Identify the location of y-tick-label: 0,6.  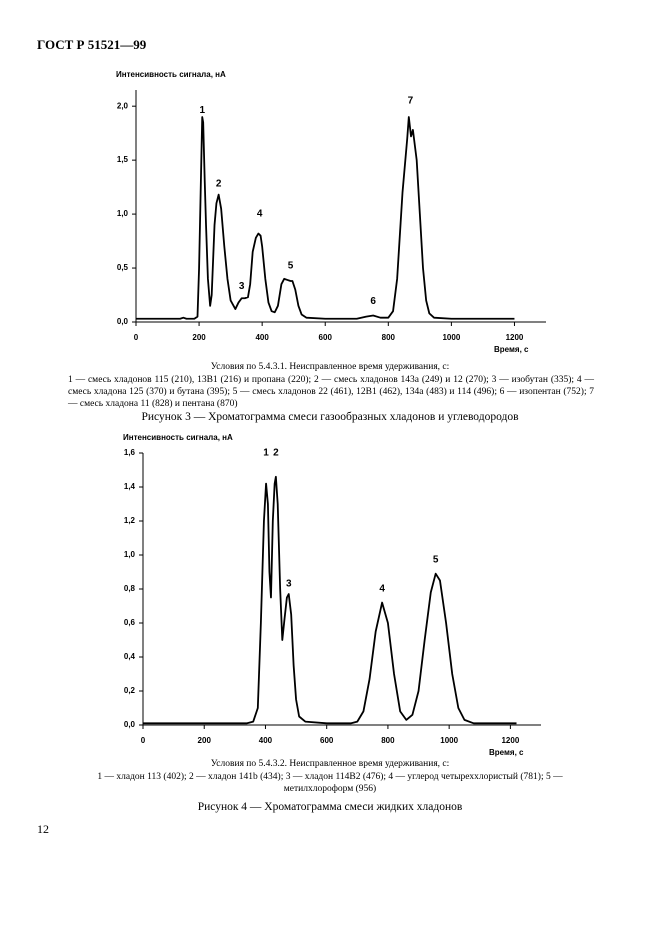
(130, 622).